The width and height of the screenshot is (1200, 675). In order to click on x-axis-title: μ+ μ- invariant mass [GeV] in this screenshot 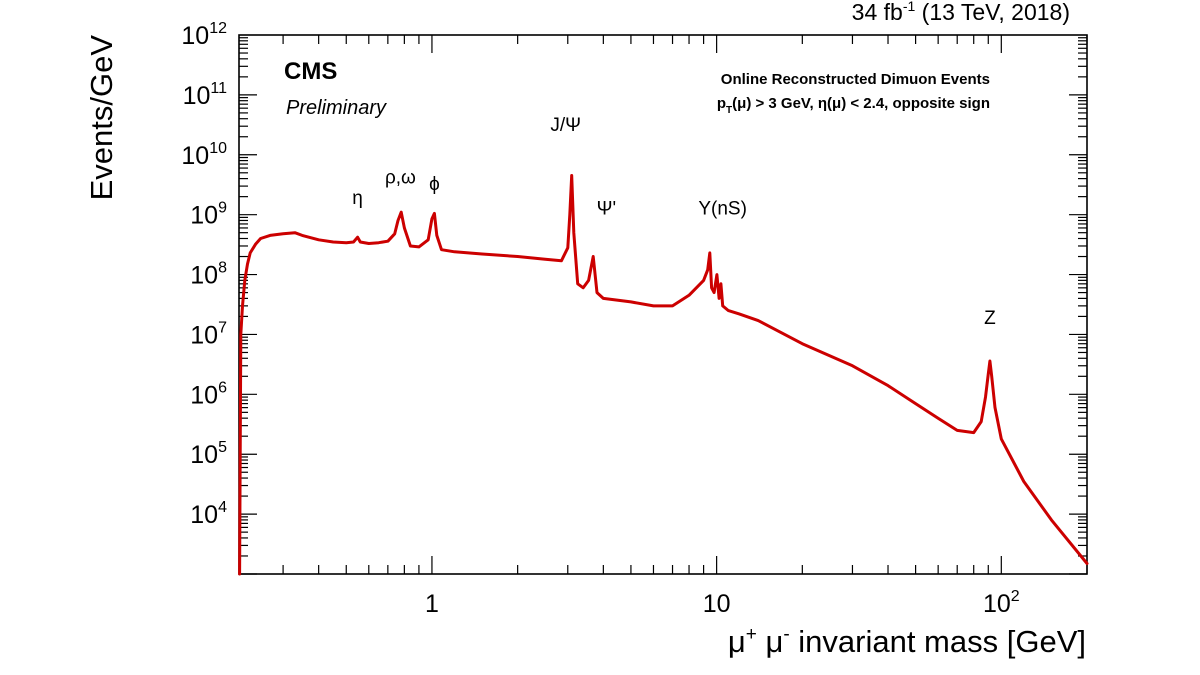, I will do `click(907, 641)`.